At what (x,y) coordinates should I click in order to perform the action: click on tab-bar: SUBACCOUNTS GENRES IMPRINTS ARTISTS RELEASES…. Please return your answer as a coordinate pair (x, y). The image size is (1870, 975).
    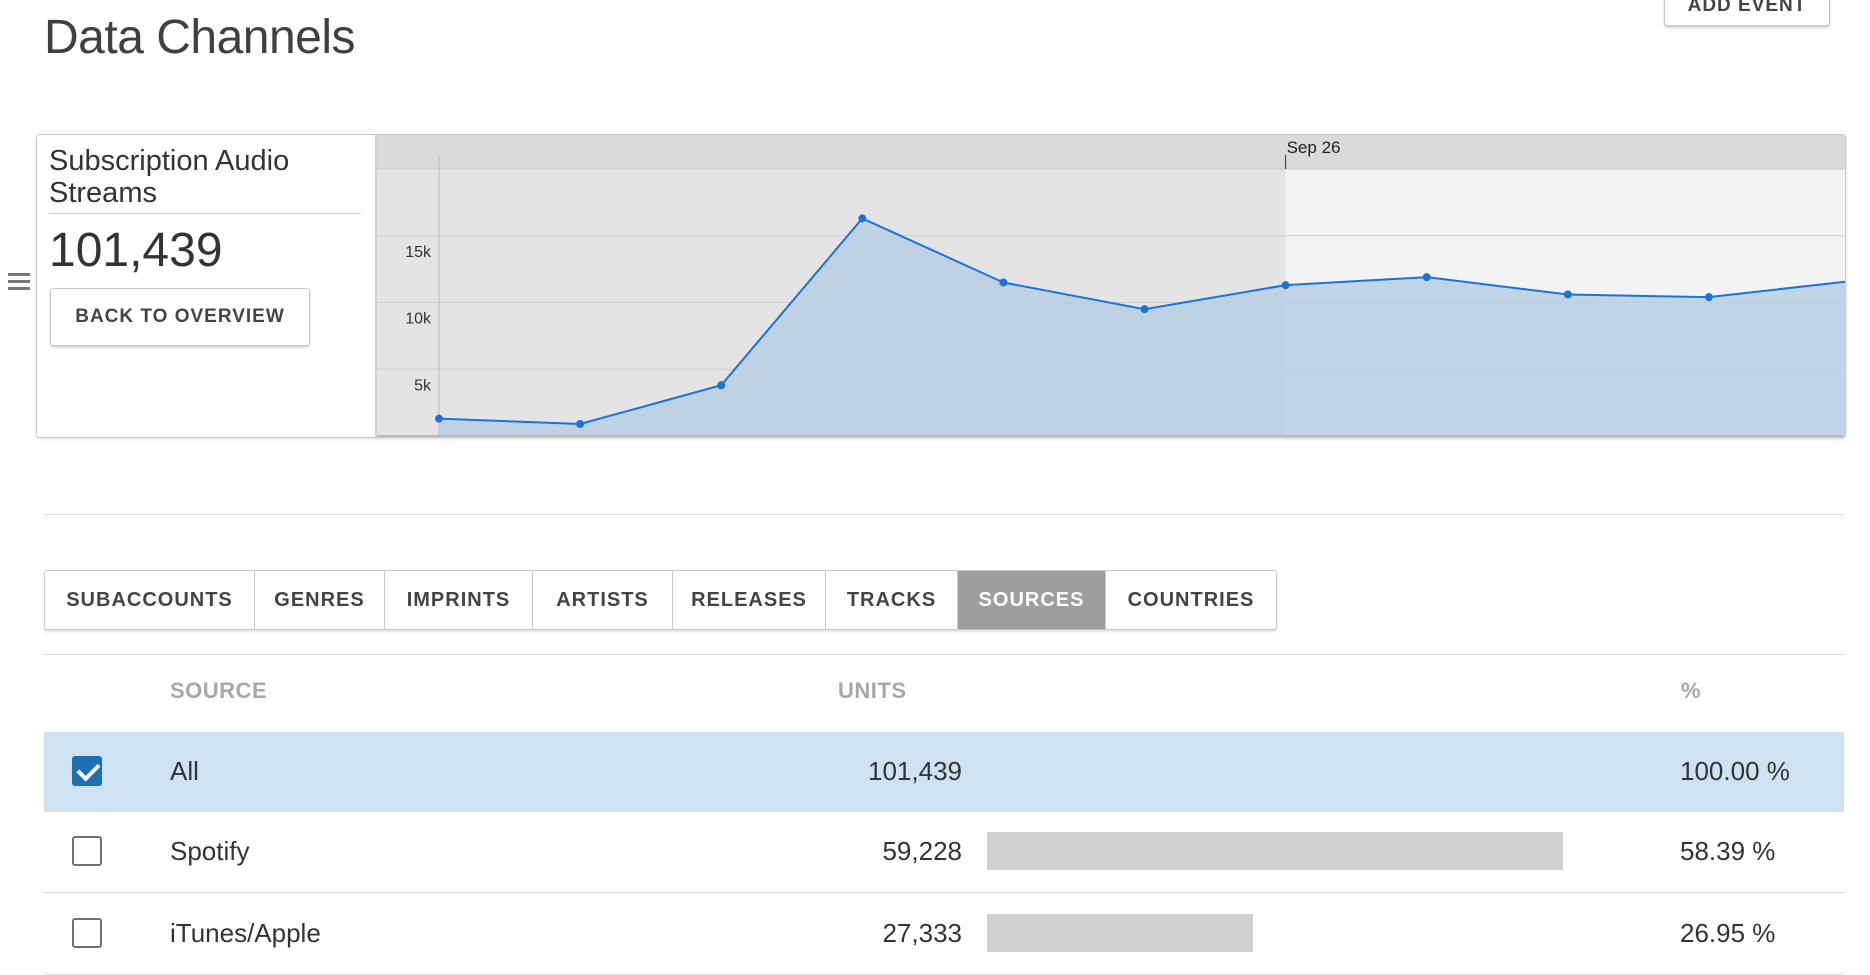
    Looking at the image, I should click on (660, 600).